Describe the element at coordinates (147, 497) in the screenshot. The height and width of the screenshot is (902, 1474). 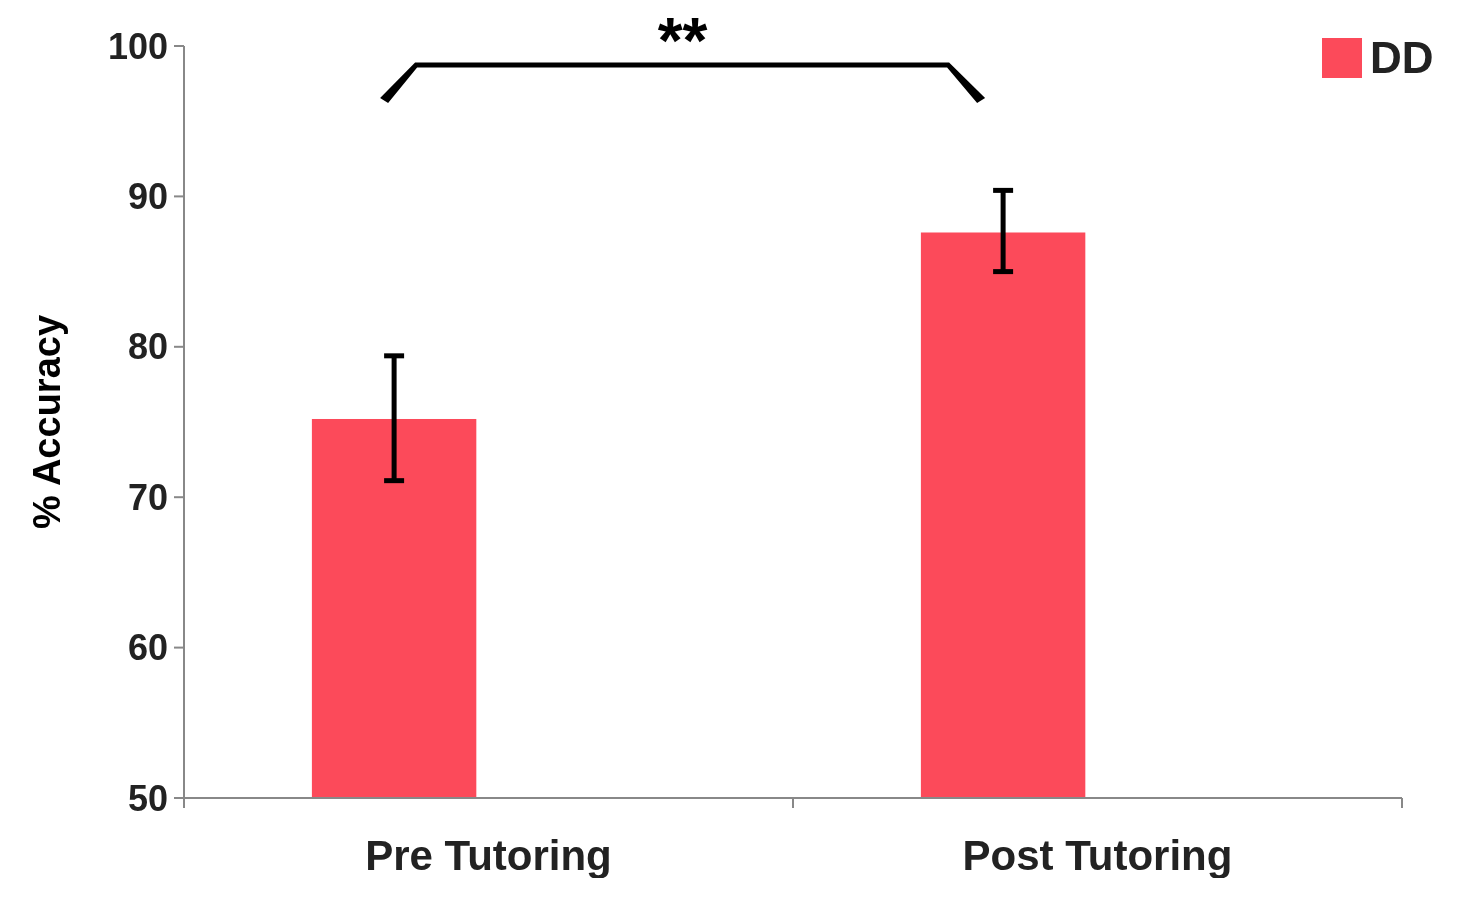
I see `y-tick-label: 70` at that location.